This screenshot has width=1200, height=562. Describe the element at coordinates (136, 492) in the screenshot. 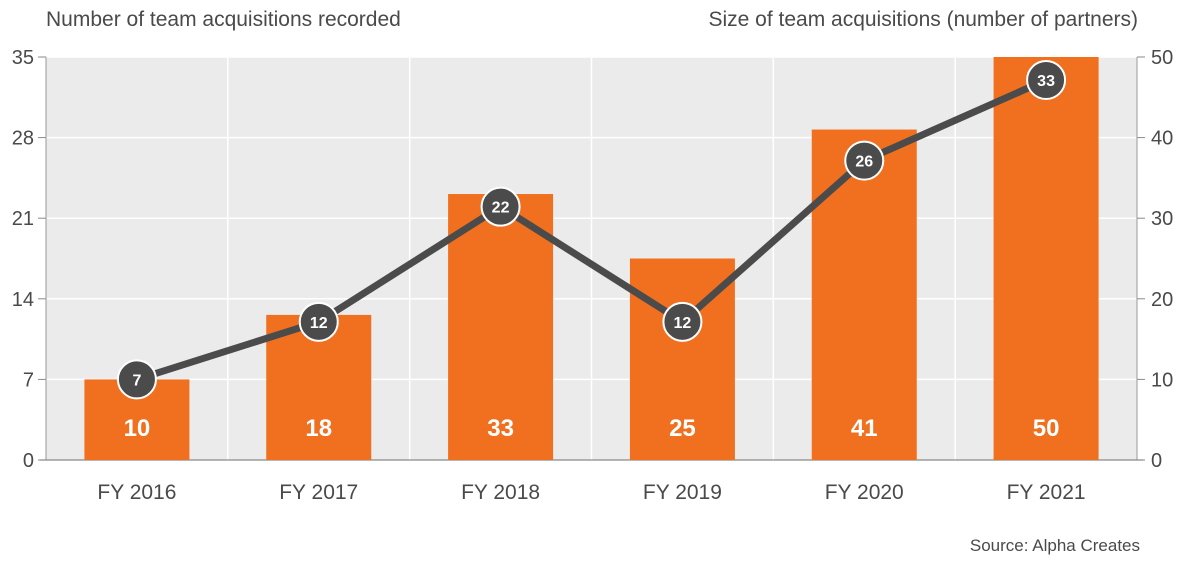

I see `x-tick-label: FY 2016` at that location.